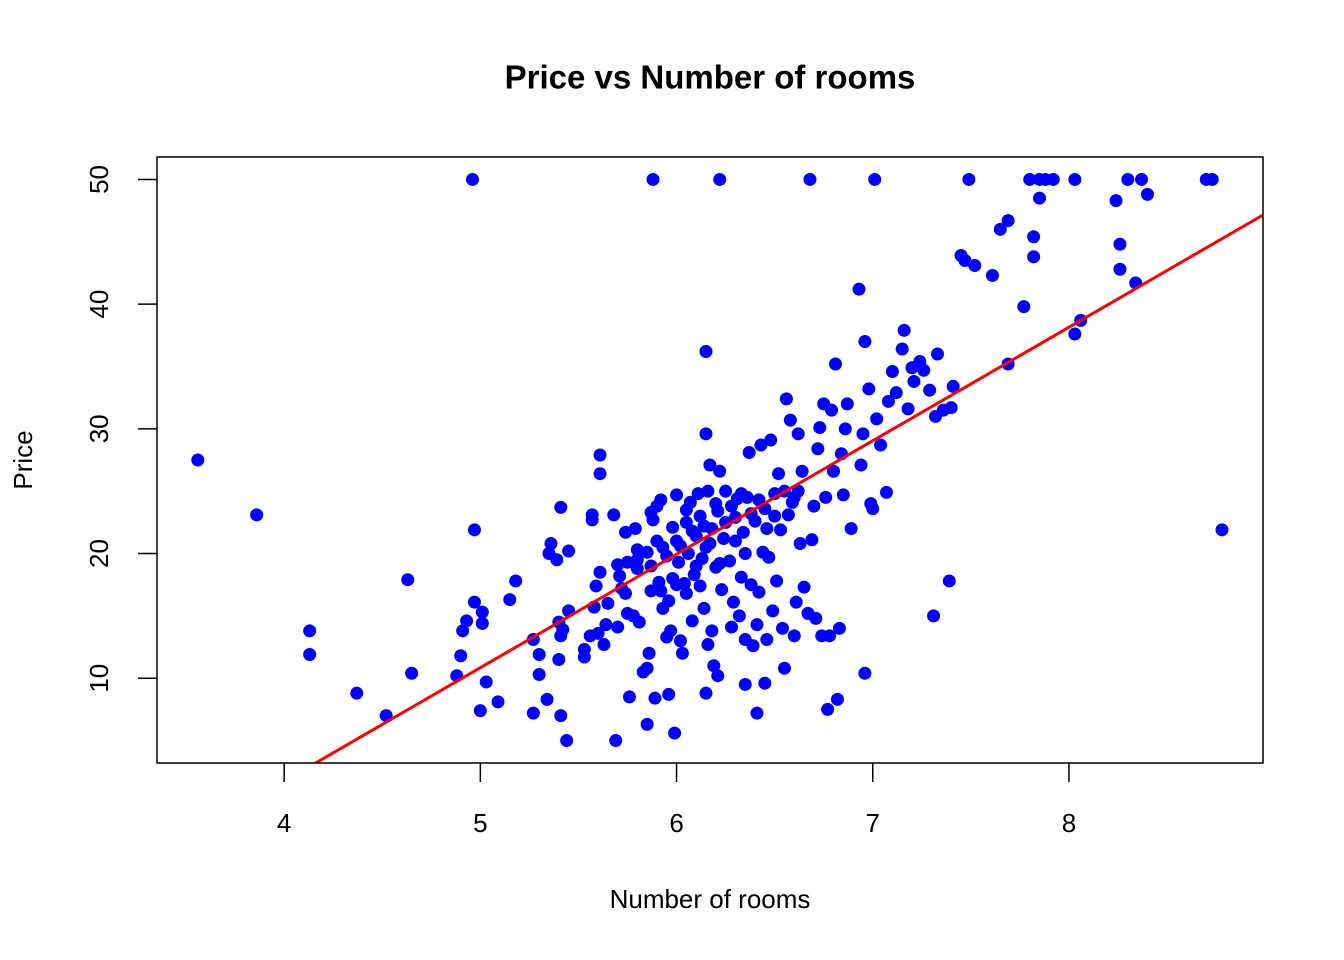 The width and height of the screenshot is (1344, 960). I want to click on chart-title: Price vs Number of rooms, so click(710, 77).